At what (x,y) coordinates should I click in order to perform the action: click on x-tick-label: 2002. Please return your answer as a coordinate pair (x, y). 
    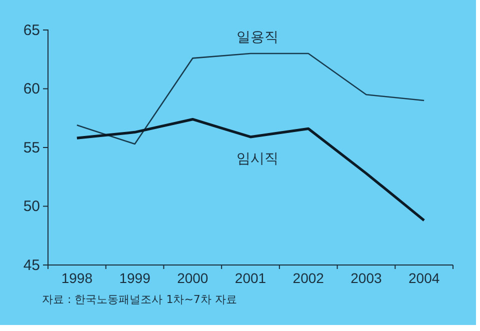
    Looking at the image, I should click on (308, 278).